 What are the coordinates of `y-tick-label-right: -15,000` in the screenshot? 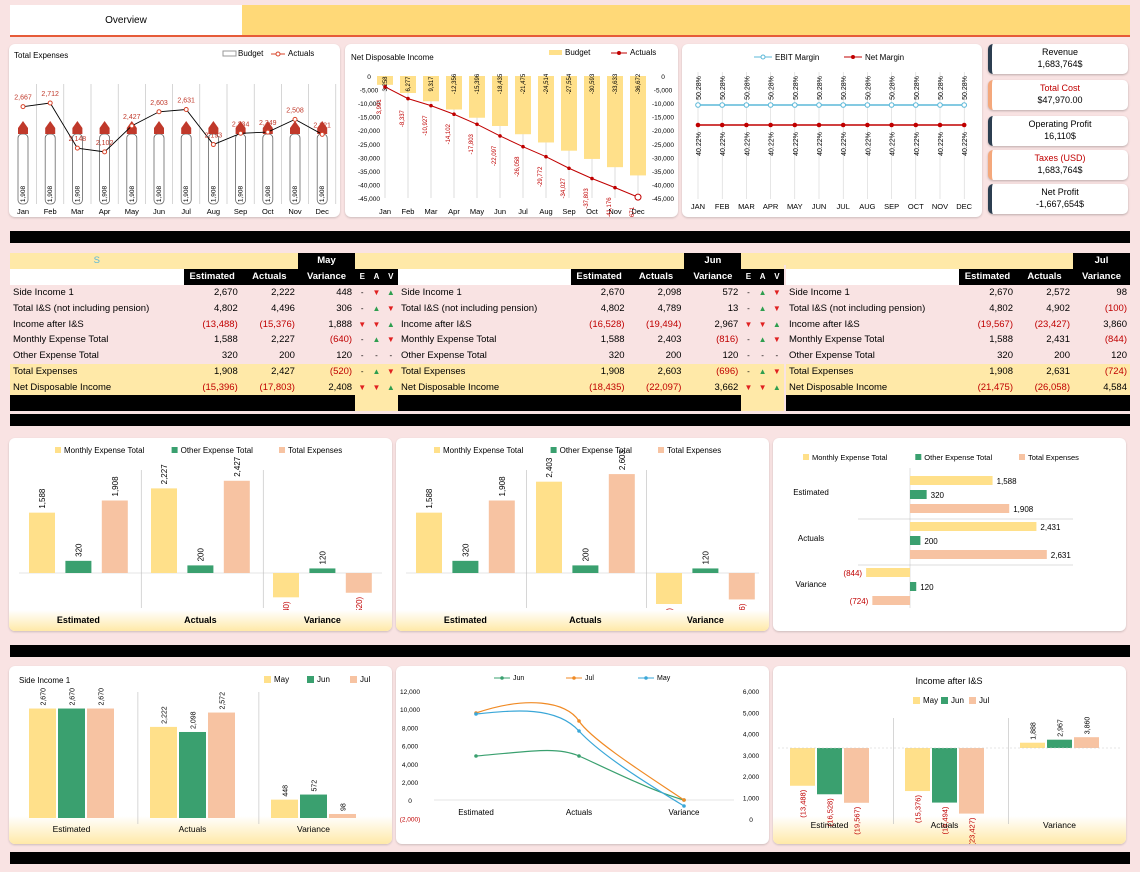 It's located at (663, 118).